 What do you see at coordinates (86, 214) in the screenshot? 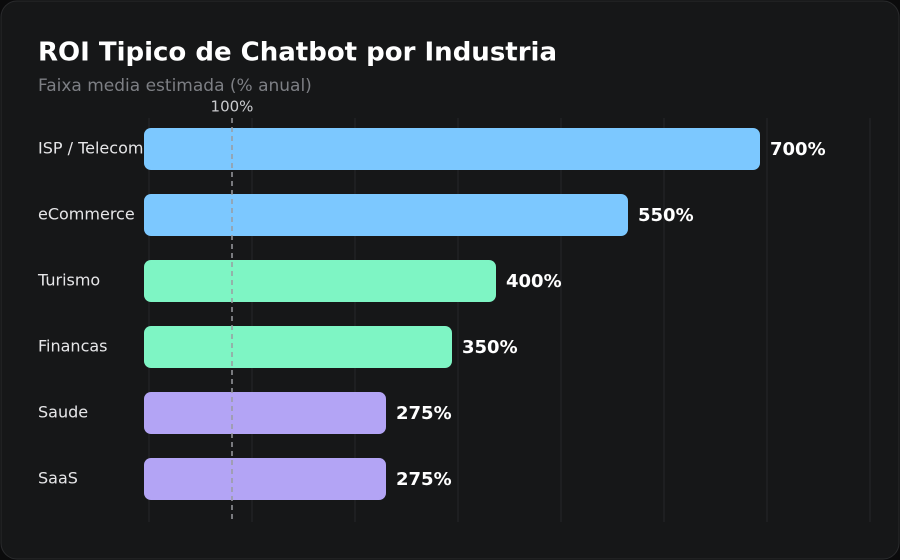
I see `category-label: eCommerce` at bounding box center [86, 214].